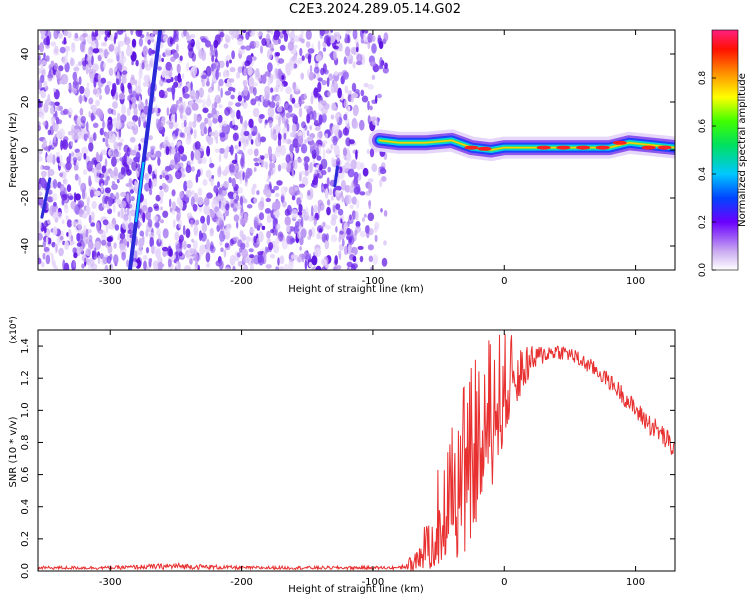 The height and width of the screenshot is (600, 750). Describe the element at coordinates (707, 174) in the screenshot. I see `colorbar-ticks: 0.0 0.2 0.4 0.6 0.8` at that location.